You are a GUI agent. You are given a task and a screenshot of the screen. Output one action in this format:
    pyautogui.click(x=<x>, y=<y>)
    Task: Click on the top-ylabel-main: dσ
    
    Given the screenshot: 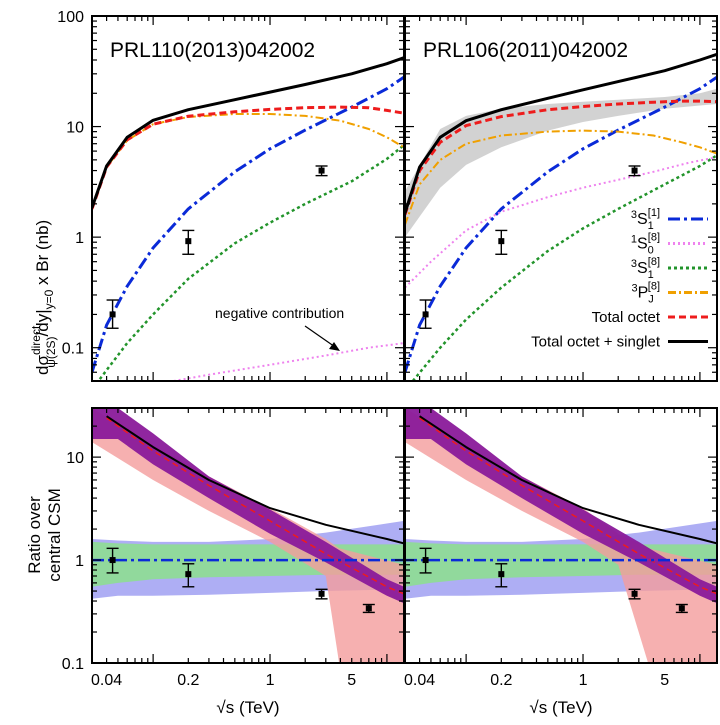 What is the action you would take?
    pyautogui.click(x=42, y=365)
    